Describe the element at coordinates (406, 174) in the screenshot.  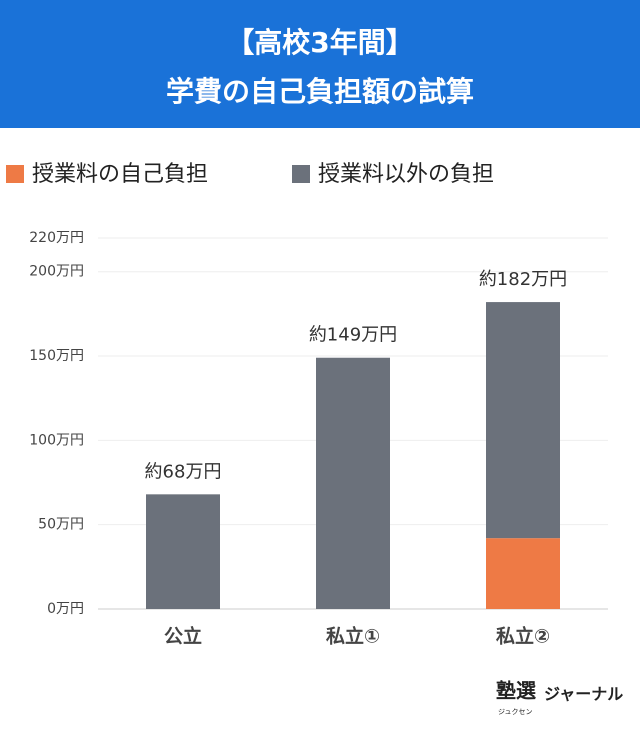
I see `legend-label: 授業料以外の負担` at that location.